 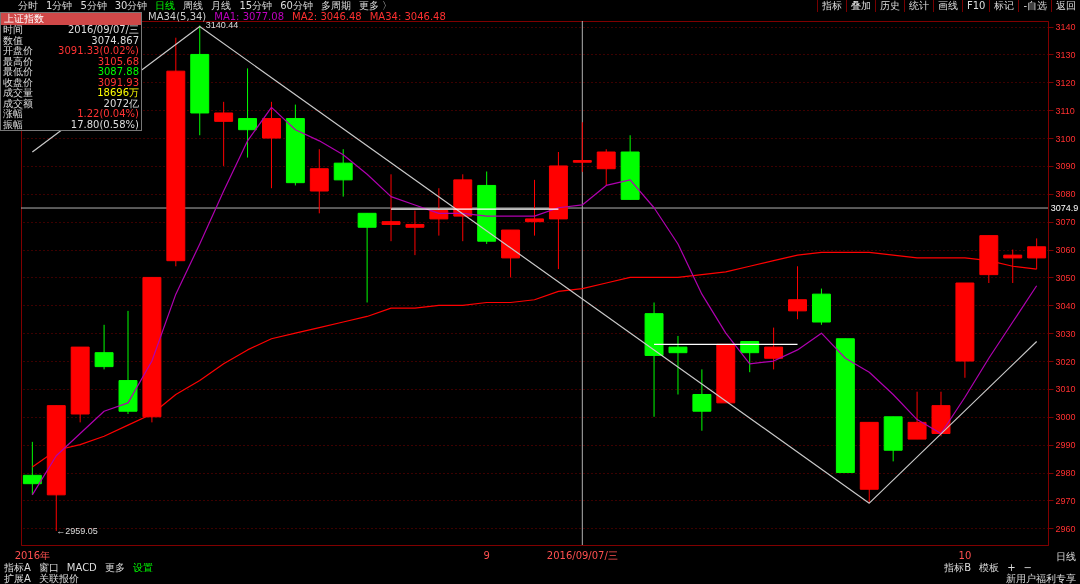 I want to click on y-tick-label: 3080, so click(x=1065, y=194).